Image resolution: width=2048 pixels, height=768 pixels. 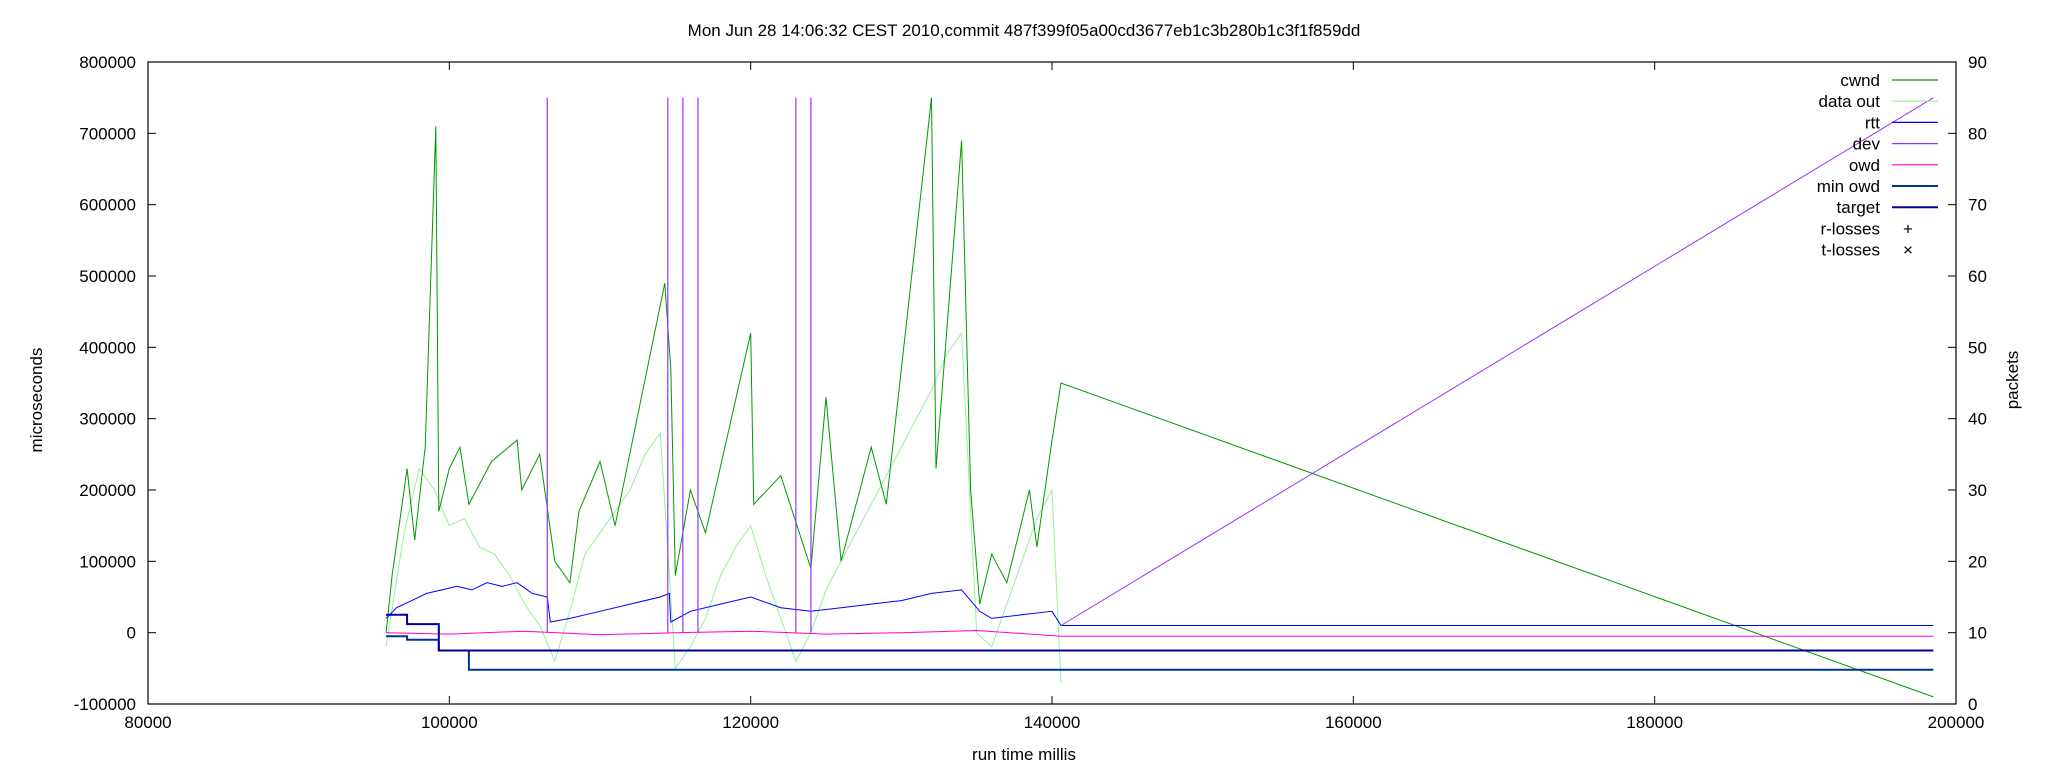 I want to click on series-owd, so click(x=1160, y=633).